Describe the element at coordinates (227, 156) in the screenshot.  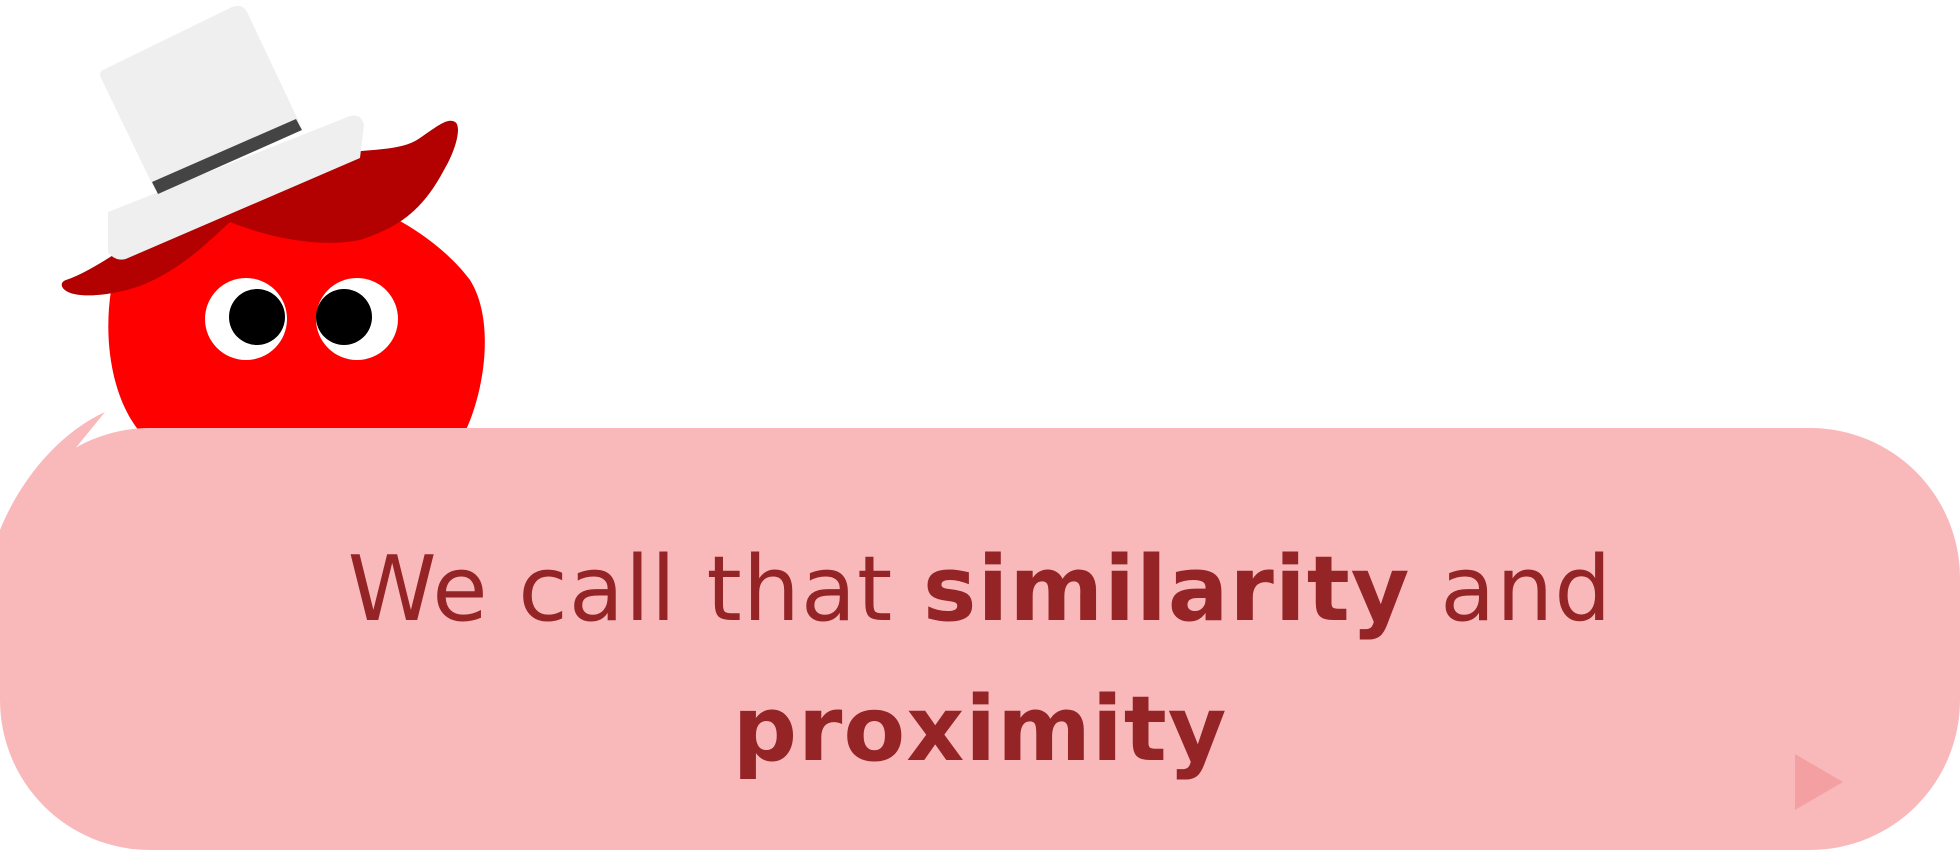
I see `hat-band` at that location.